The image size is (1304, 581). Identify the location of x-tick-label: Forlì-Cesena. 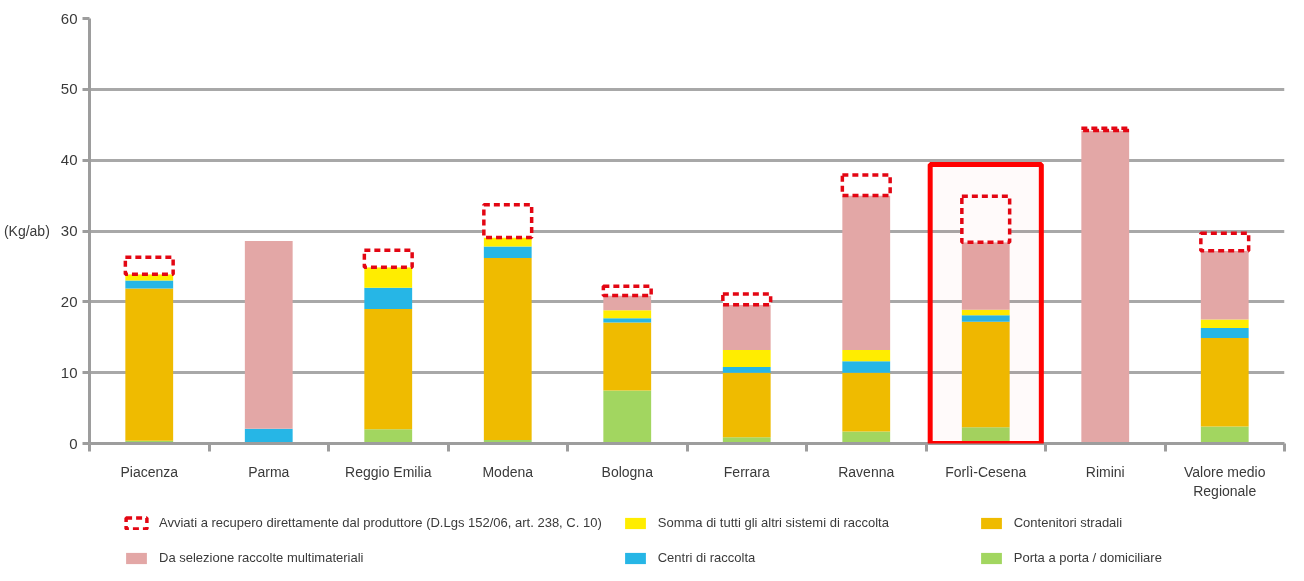
(986, 471).